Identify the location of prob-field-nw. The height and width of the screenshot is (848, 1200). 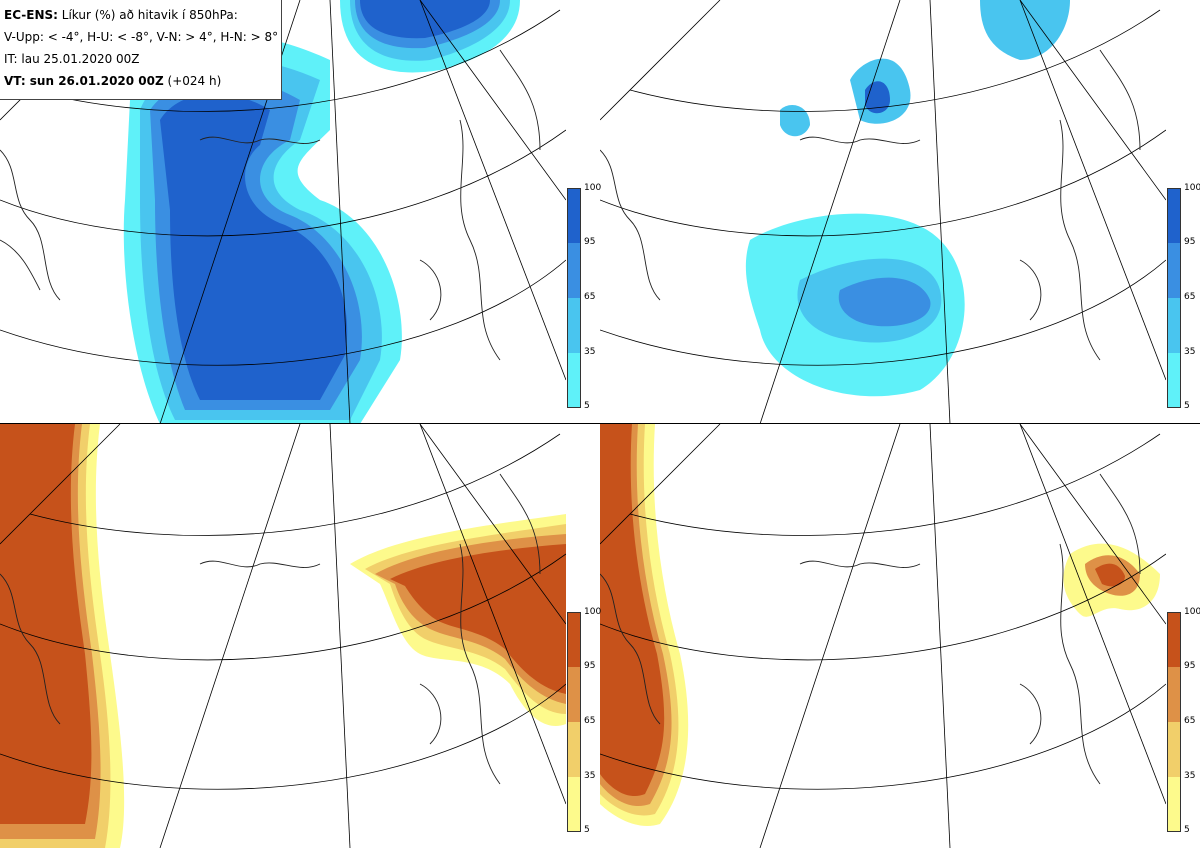
(795, 121).